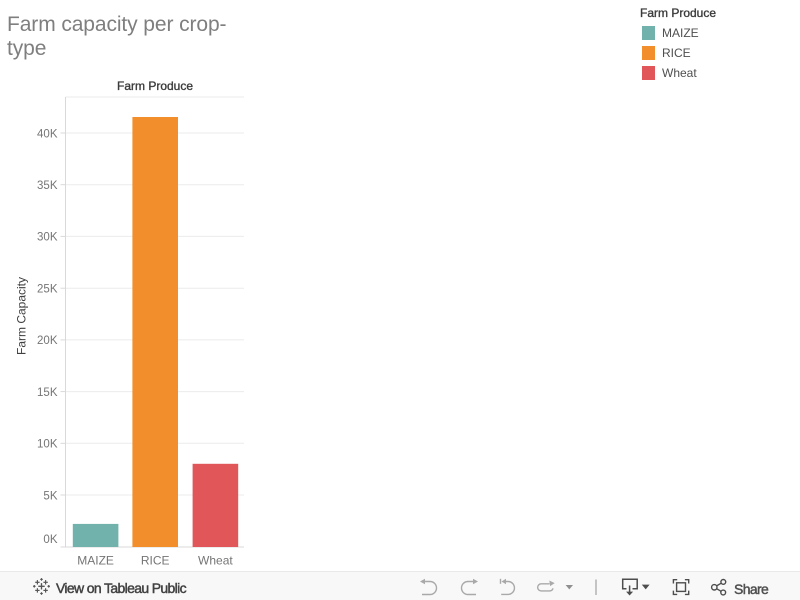  I want to click on svg-text: 35K, so click(47, 186).